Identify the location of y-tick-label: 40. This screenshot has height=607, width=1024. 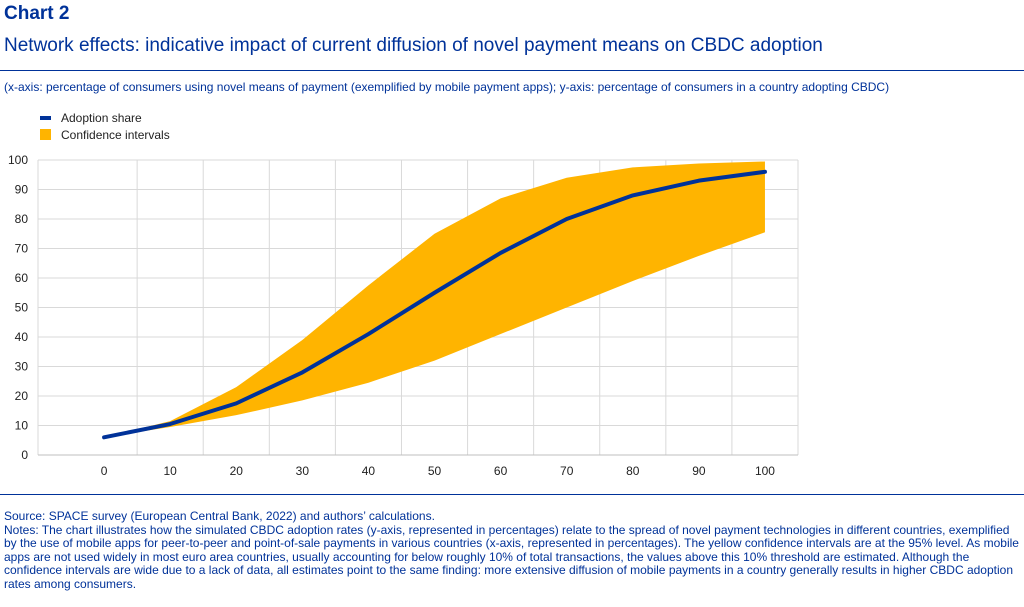
(22, 337).